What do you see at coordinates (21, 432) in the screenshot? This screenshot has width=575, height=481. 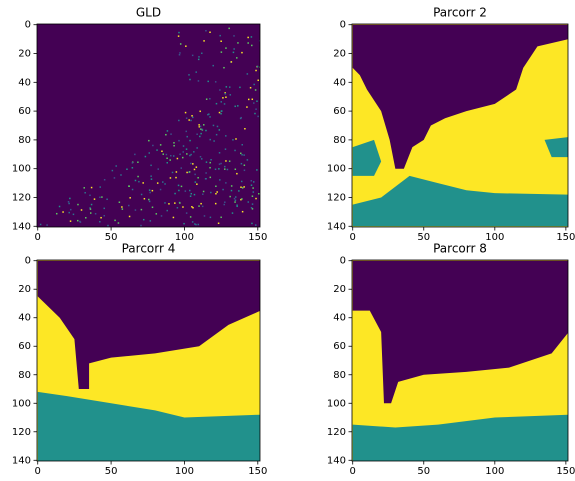 I see `y-tick-label: 120` at bounding box center [21, 432].